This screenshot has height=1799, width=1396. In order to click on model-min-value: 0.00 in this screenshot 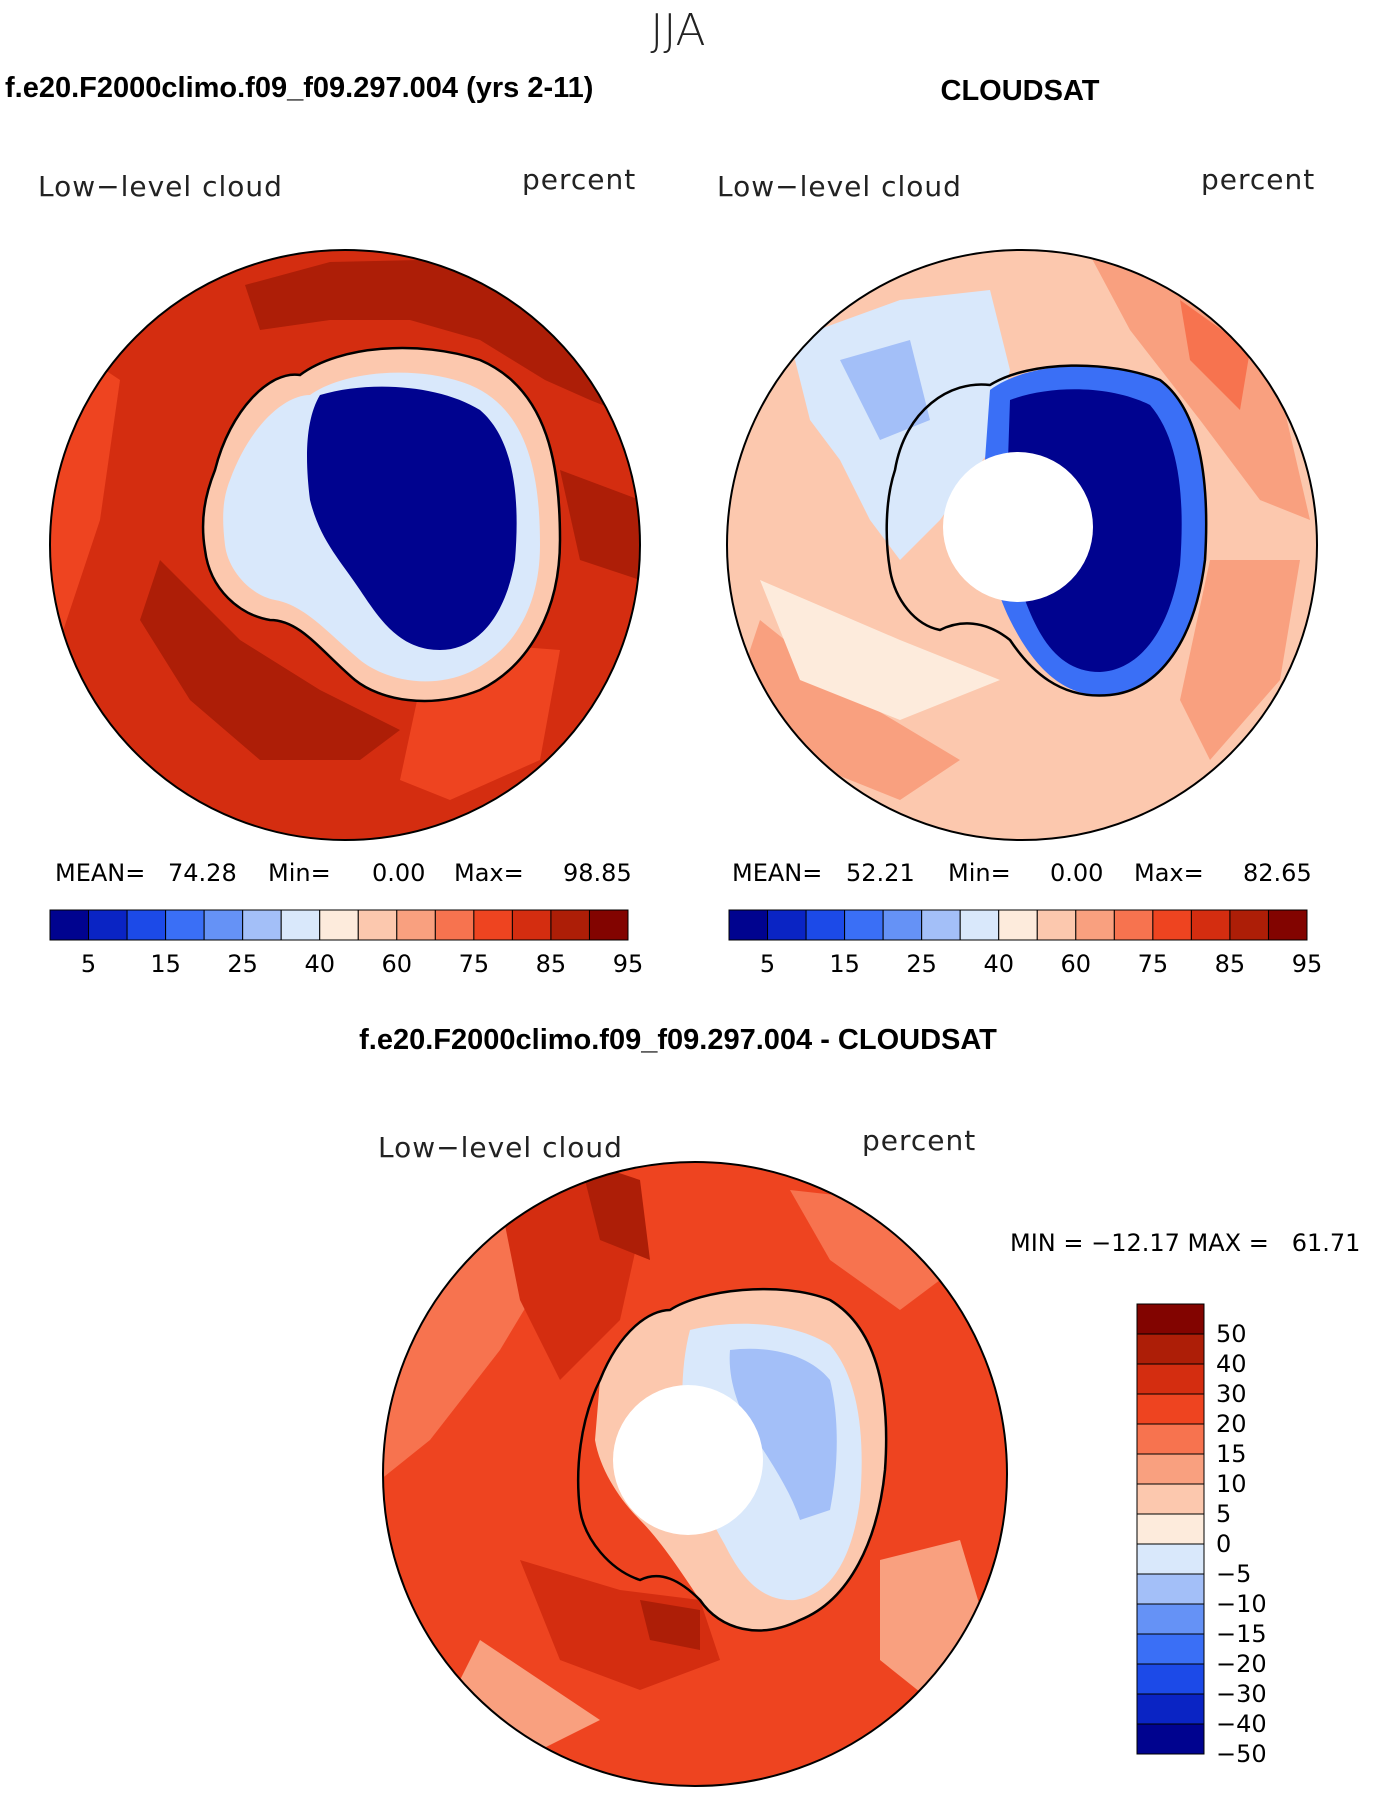, I will do `click(398, 873)`.